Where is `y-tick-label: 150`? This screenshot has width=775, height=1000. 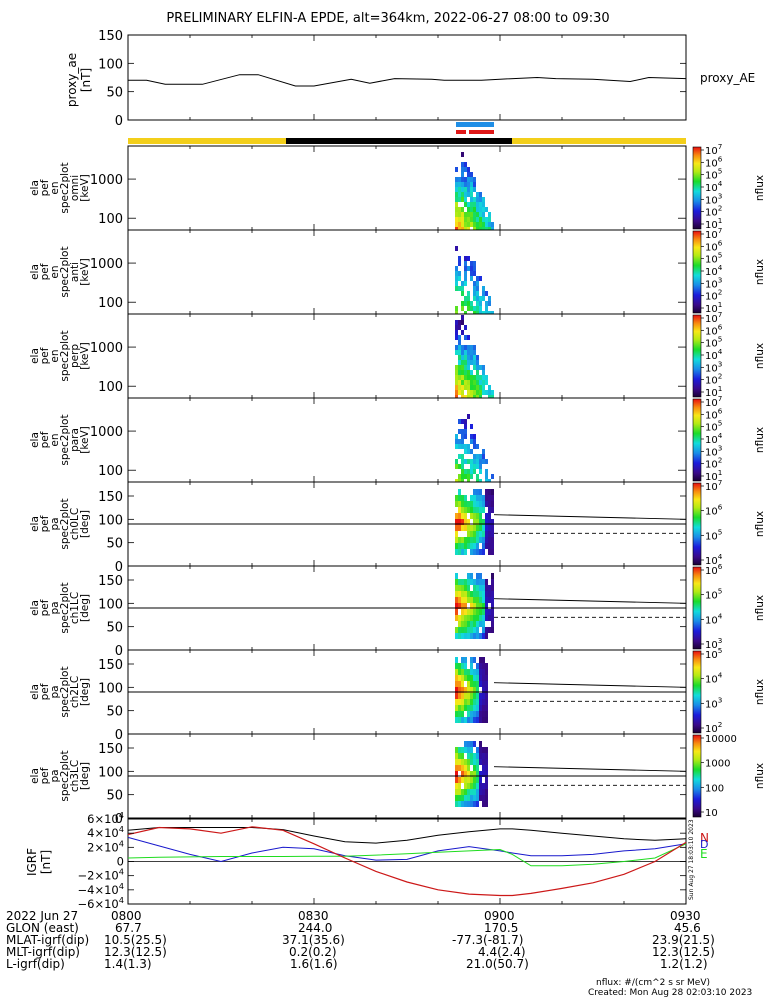 y-tick-label: 150 is located at coordinates (110, 665).